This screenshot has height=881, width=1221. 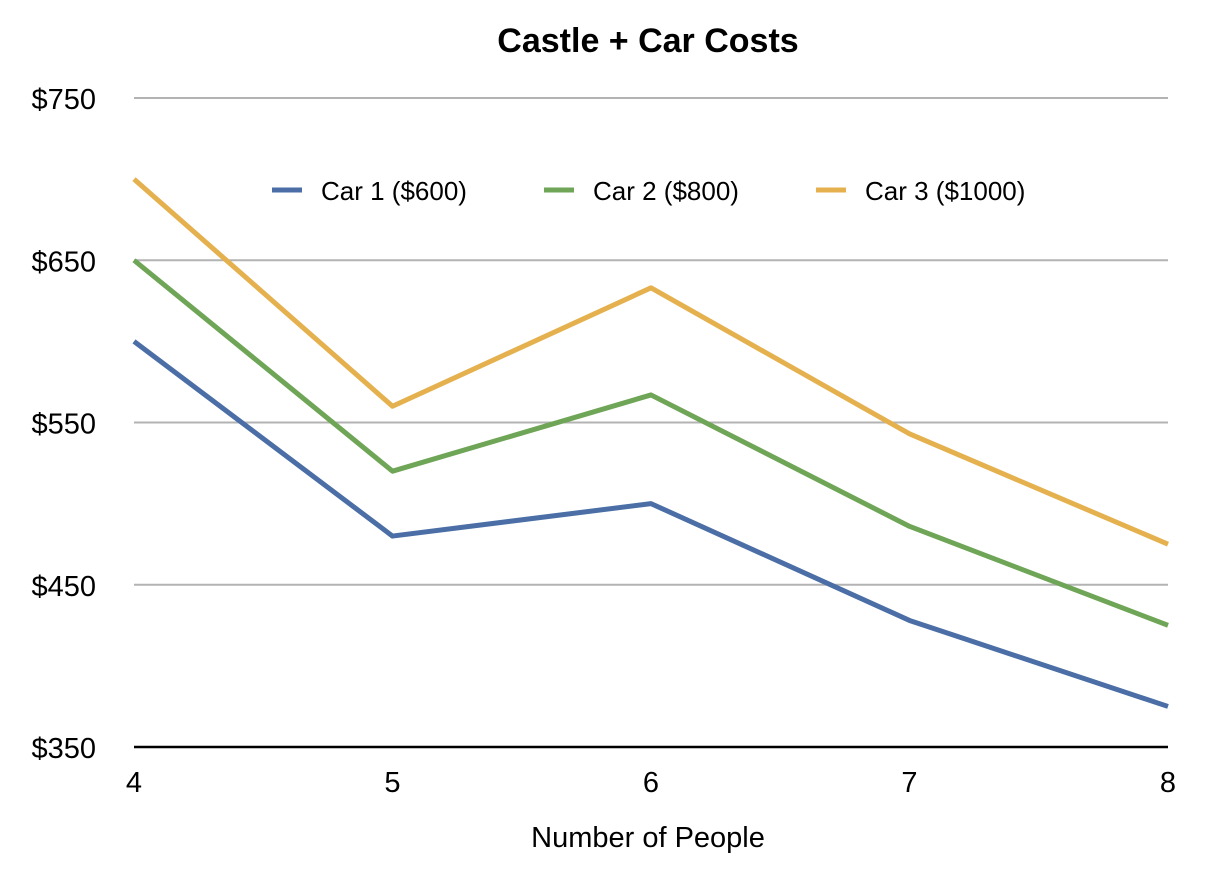 I want to click on x-tick-label: 8, so click(x=1168, y=783).